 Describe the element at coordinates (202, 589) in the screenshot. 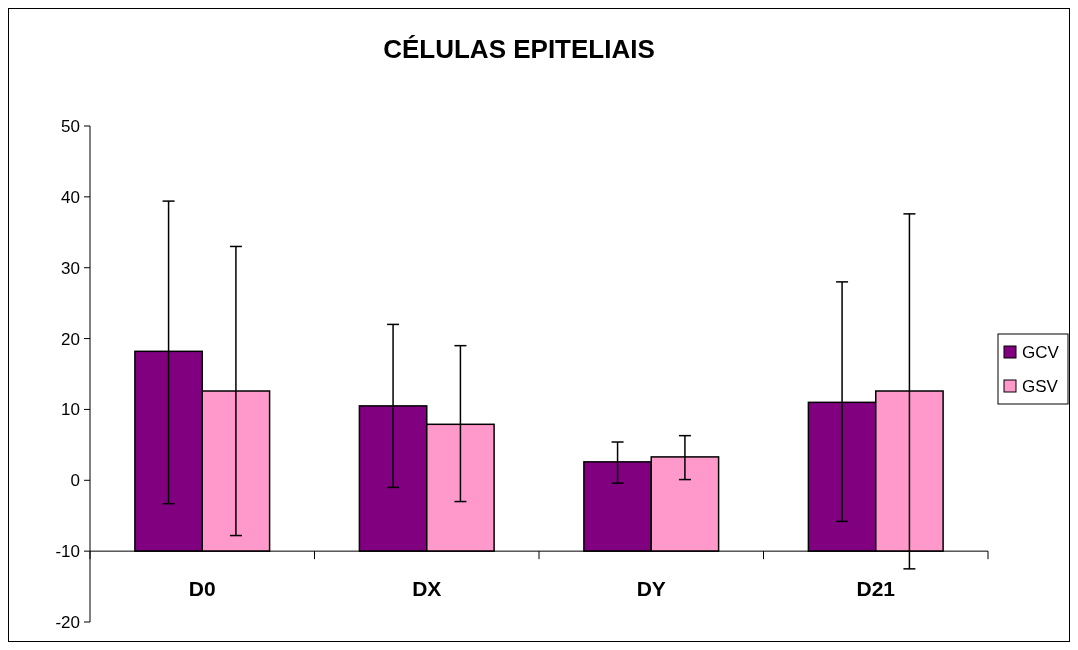

I see `x-tick-label: D0` at that location.